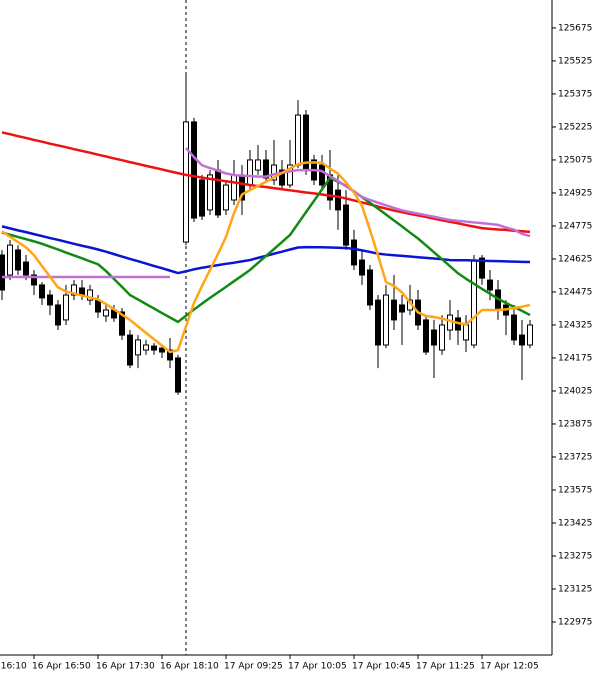  I want to click on y-tick-label: 123575, so click(575, 490).